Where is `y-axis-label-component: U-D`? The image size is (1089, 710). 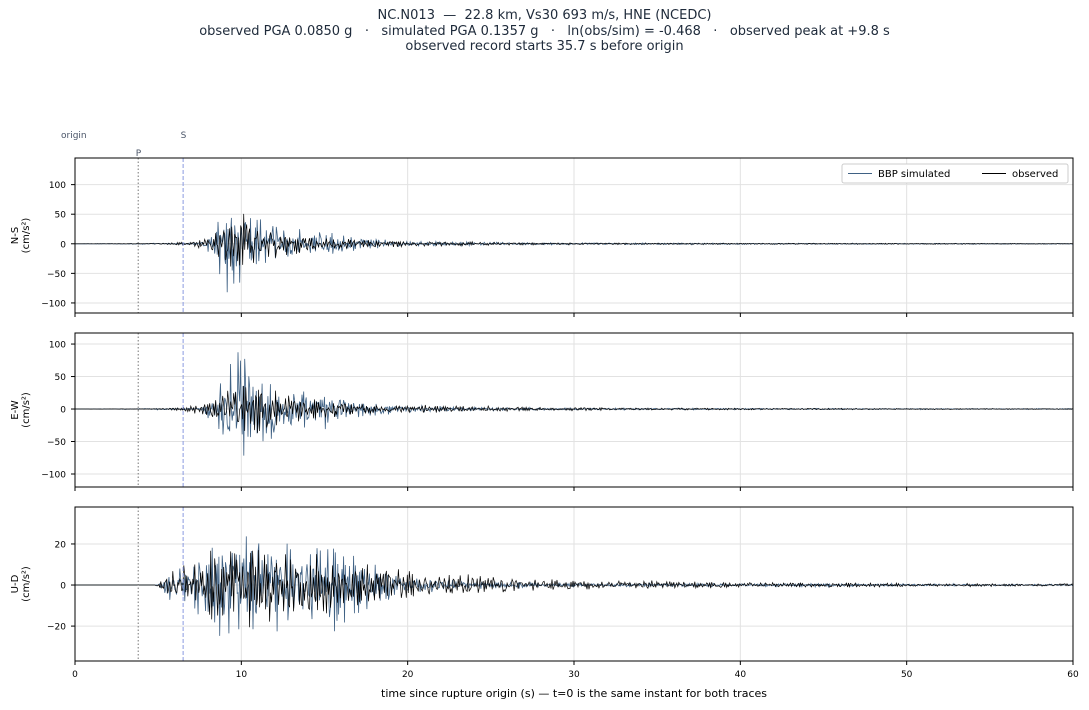
y-axis-label-component: U-D is located at coordinates (15, 583).